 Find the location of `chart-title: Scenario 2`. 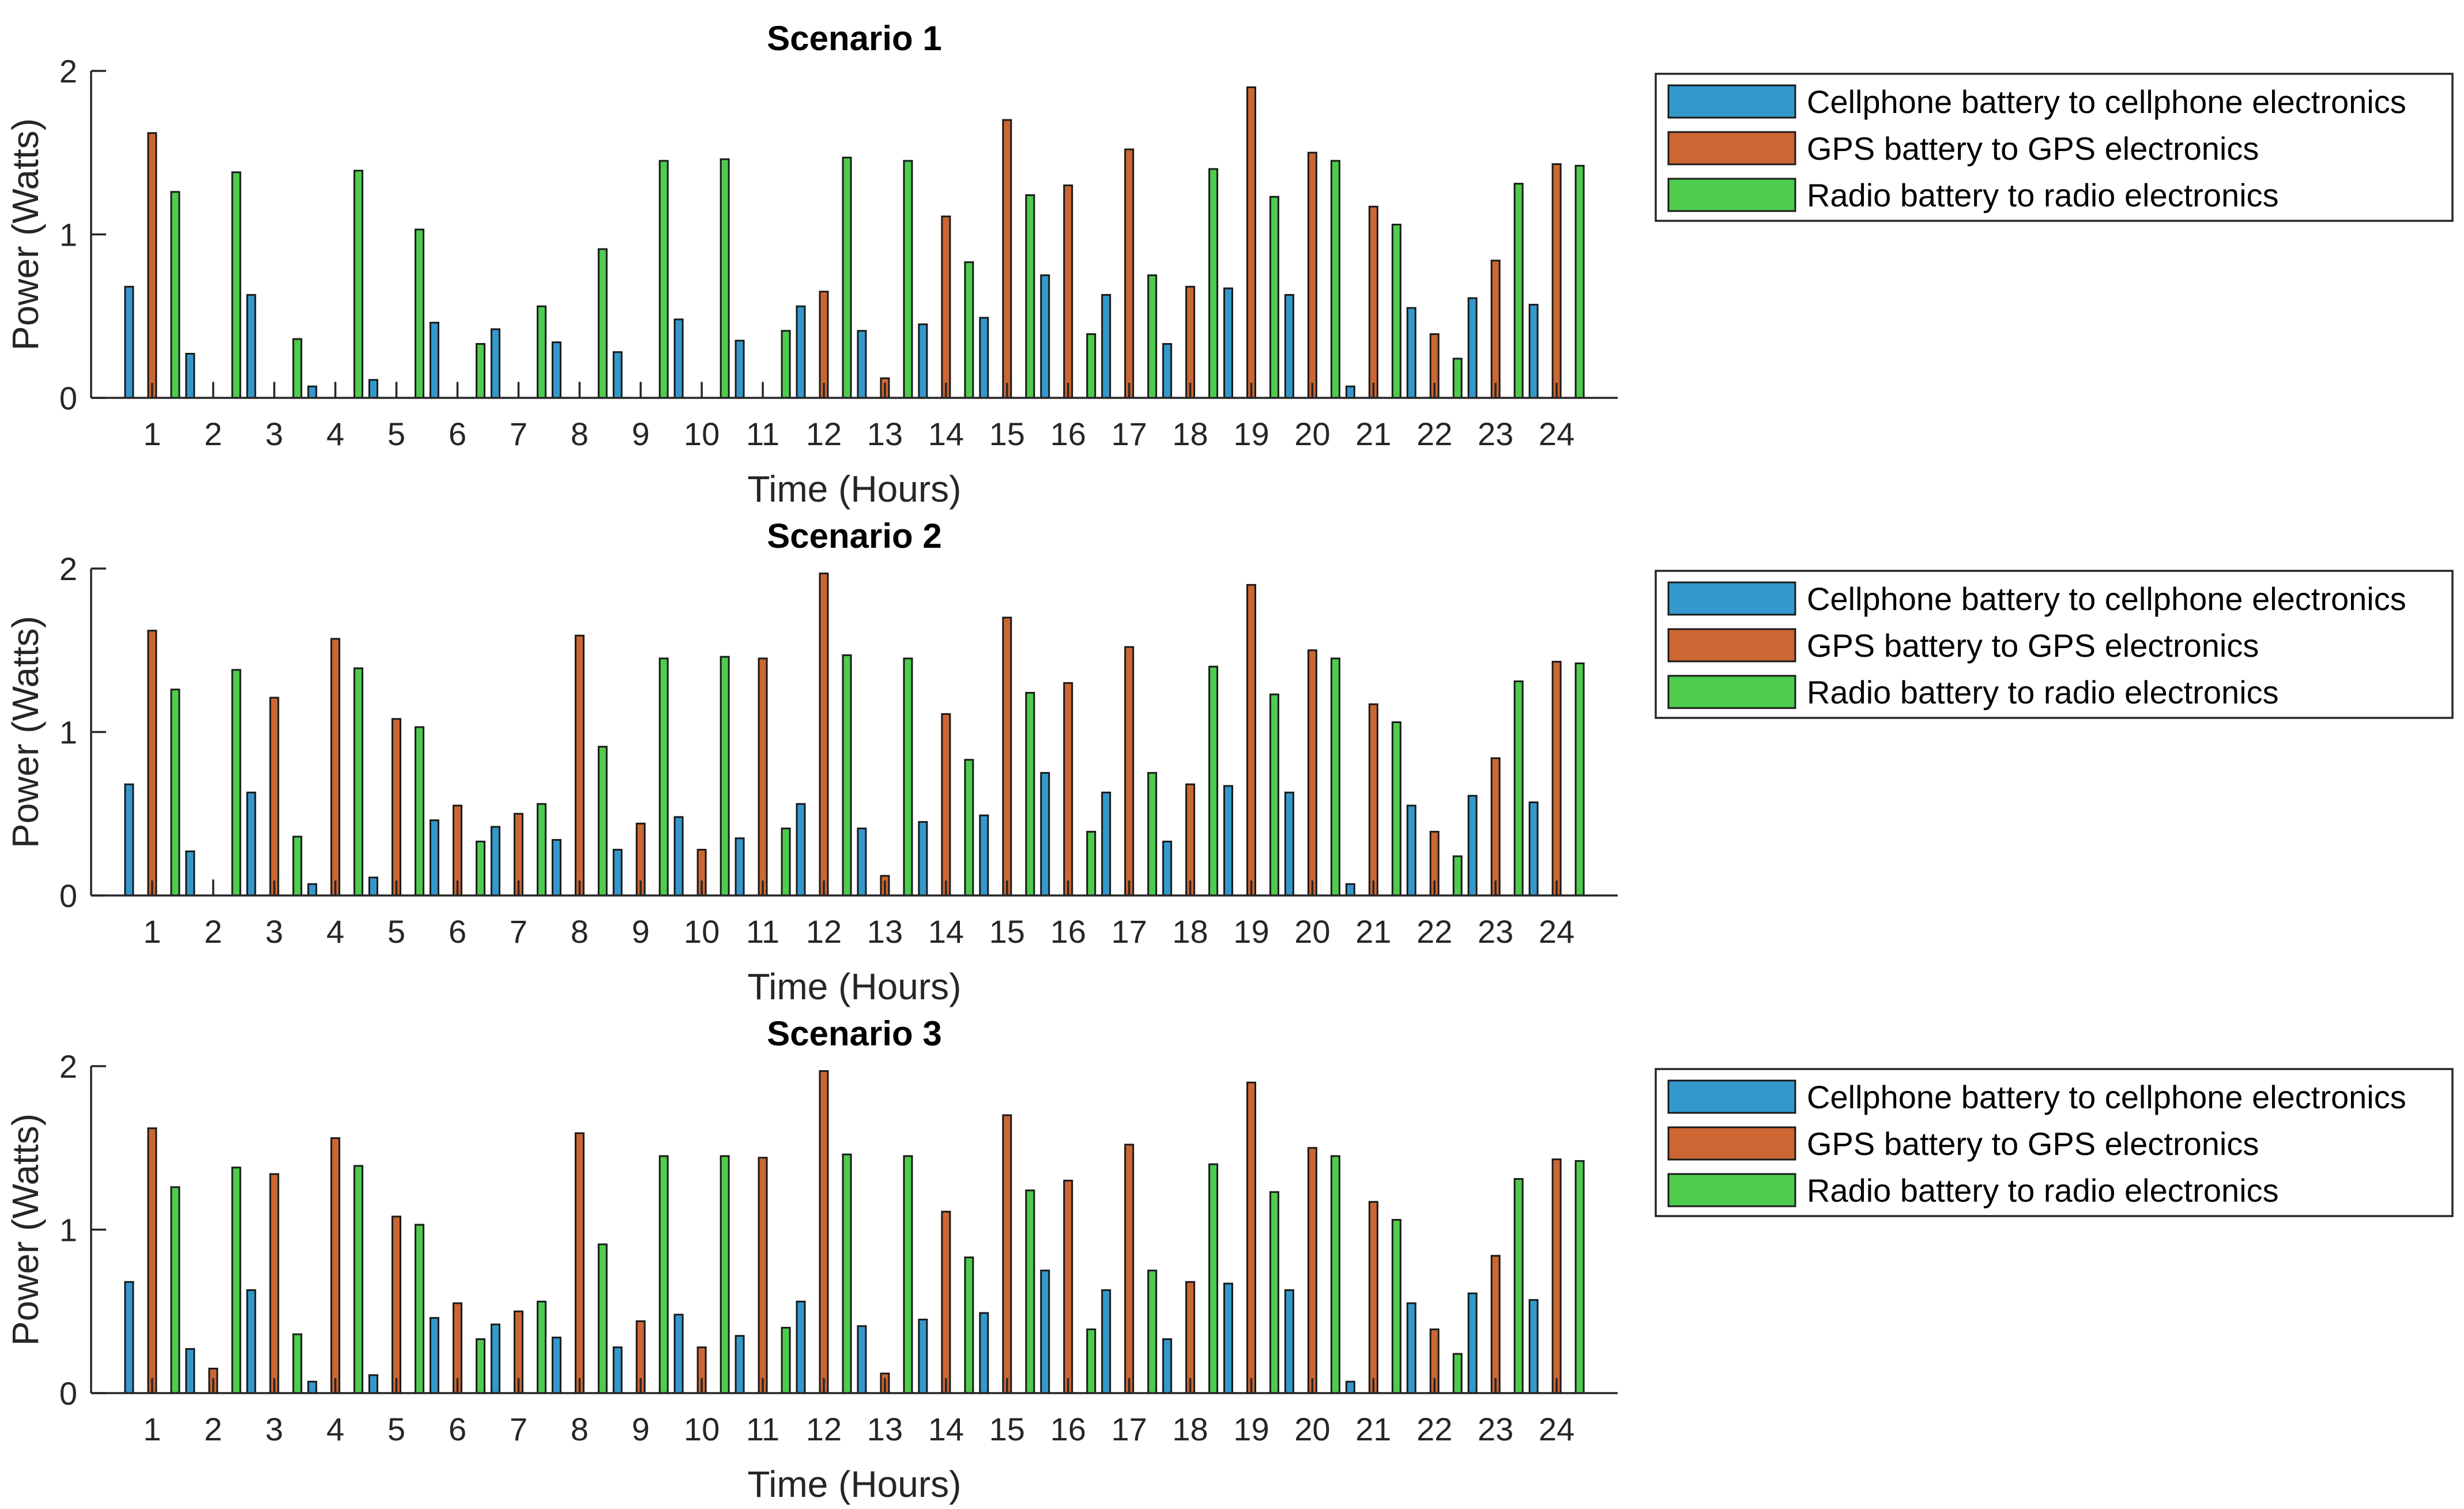

chart-title: Scenario 2 is located at coordinates (854, 536).